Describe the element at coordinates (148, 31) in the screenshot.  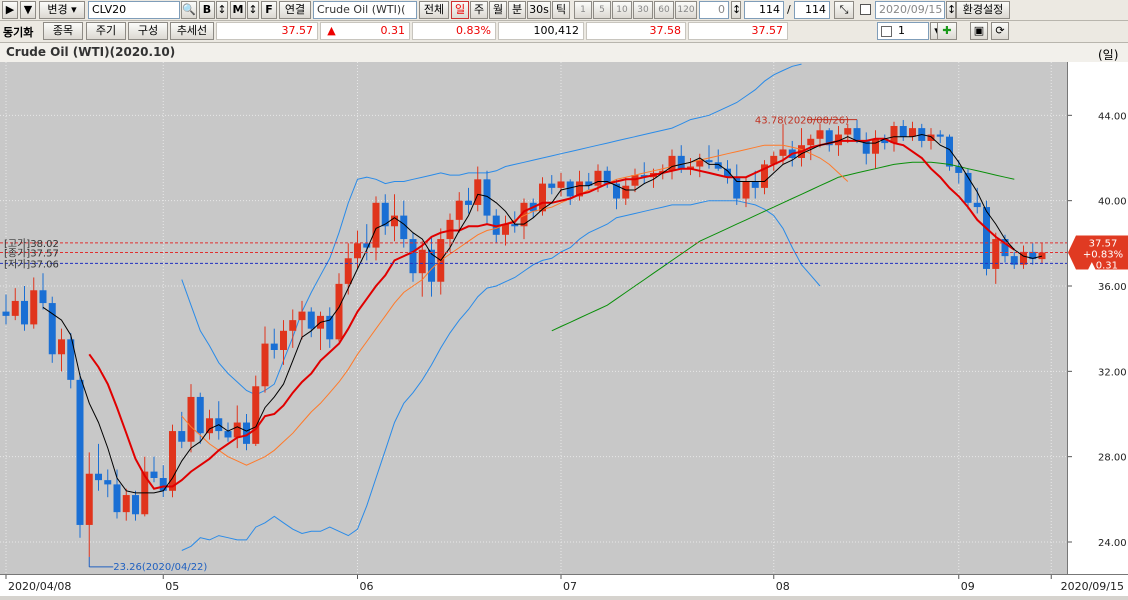
I see `tab-config: 구성` at that location.